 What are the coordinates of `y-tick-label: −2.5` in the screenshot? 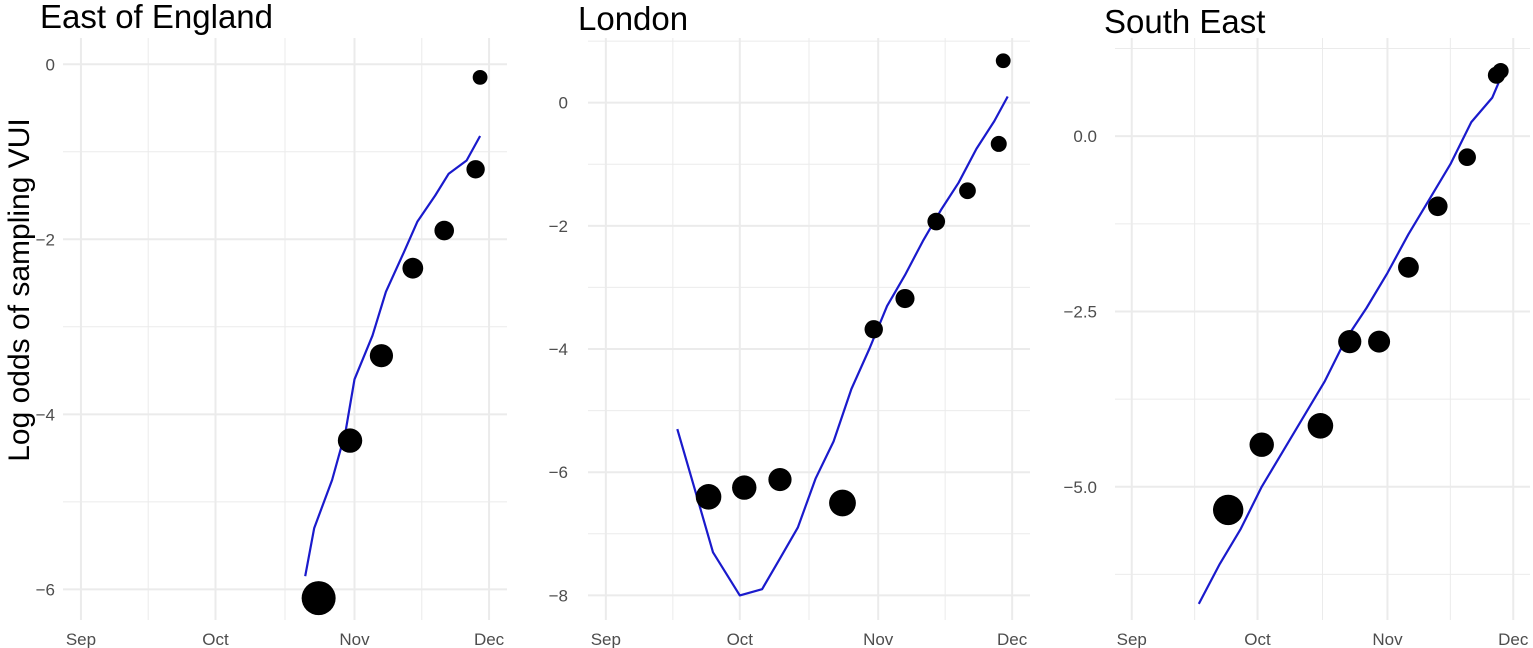 It's located at (1080, 311).